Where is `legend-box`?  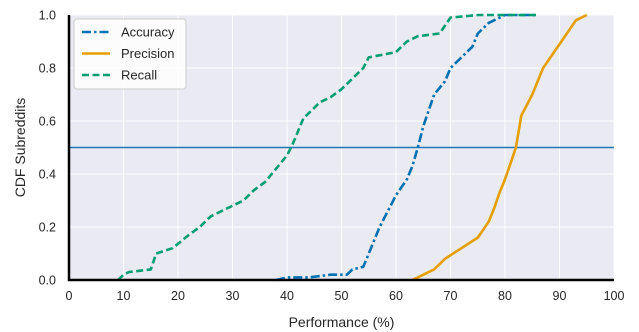 legend-box is located at coordinates (130, 54).